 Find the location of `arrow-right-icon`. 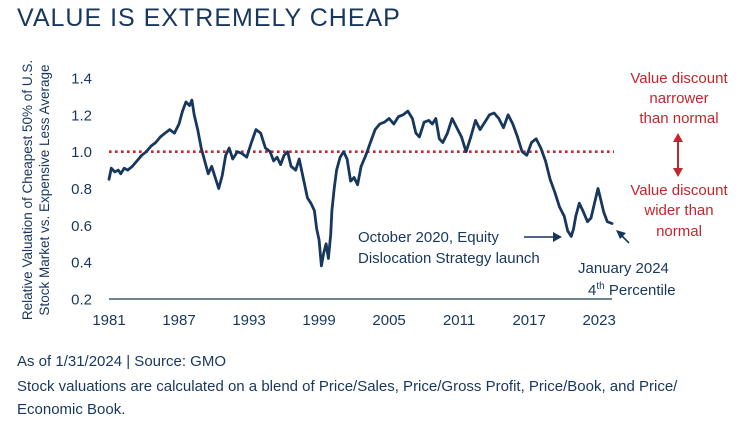

arrow-right-icon is located at coordinates (543, 237).